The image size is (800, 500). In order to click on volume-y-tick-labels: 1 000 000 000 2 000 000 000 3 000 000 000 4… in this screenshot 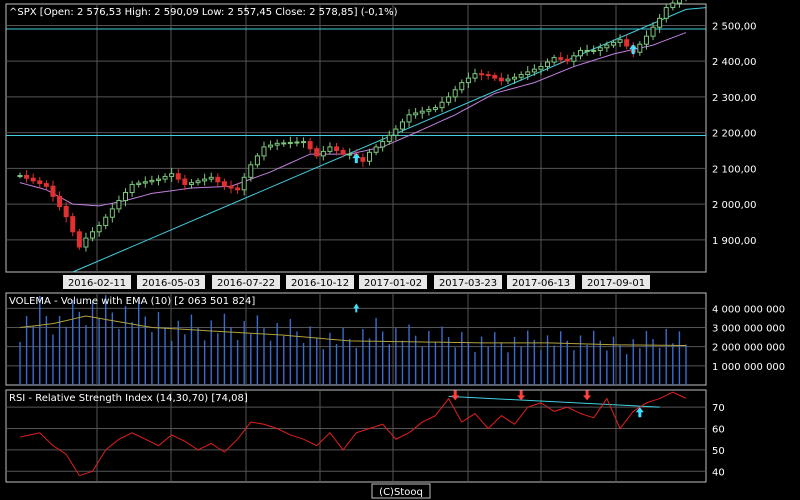, I will do `click(748, 338)`.